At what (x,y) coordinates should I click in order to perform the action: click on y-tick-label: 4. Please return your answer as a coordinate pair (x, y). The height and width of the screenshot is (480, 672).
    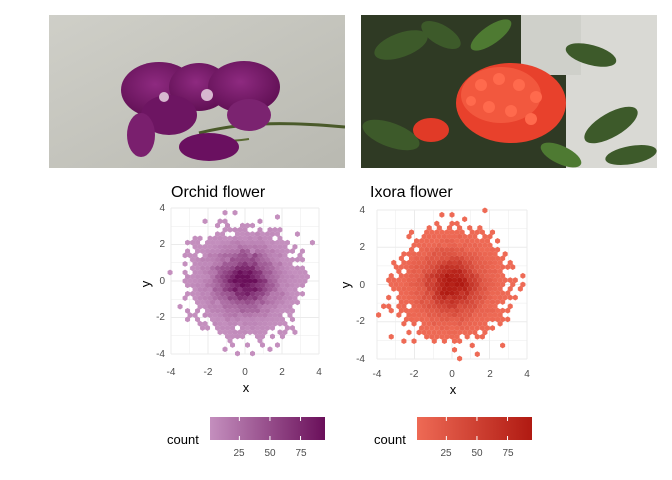
    Looking at the image, I should click on (162, 208).